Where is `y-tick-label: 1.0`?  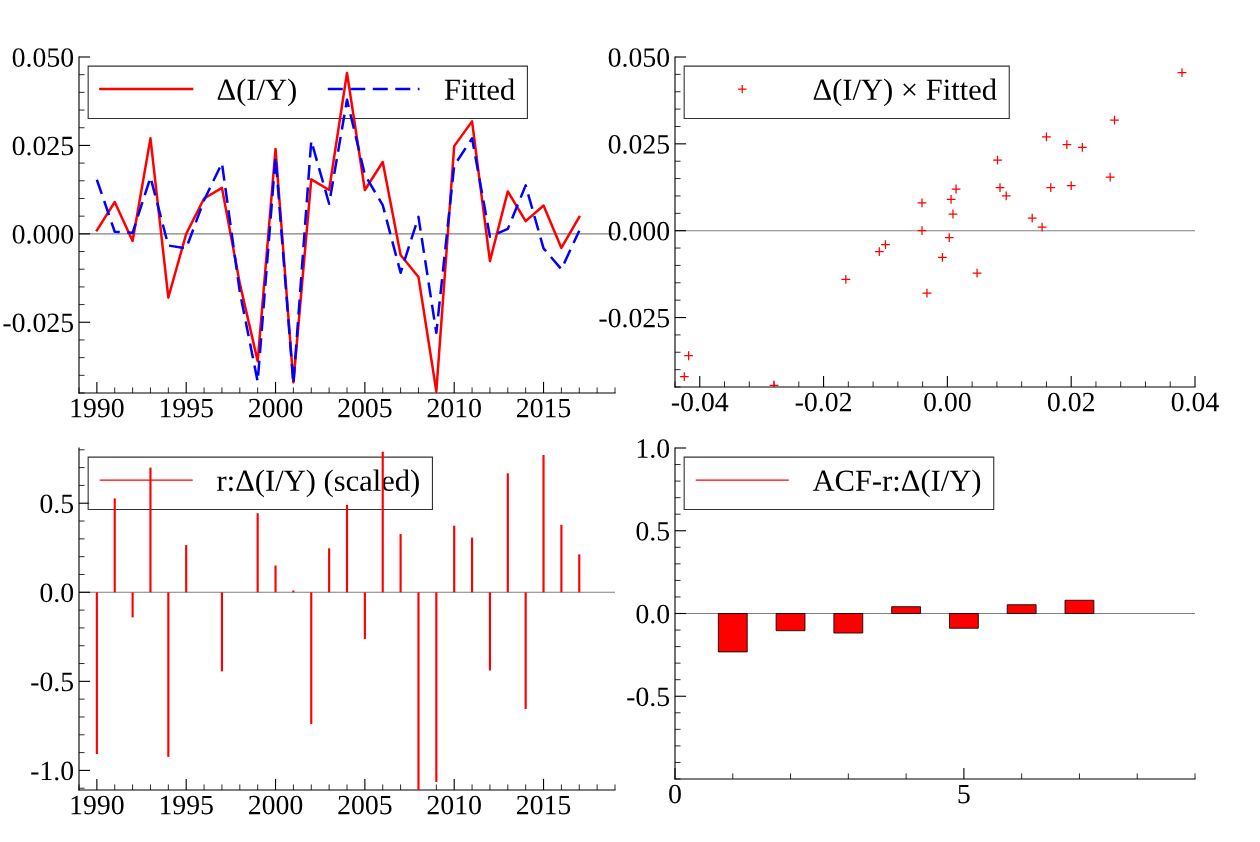 y-tick-label: 1.0 is located at coordinates (653, 449).